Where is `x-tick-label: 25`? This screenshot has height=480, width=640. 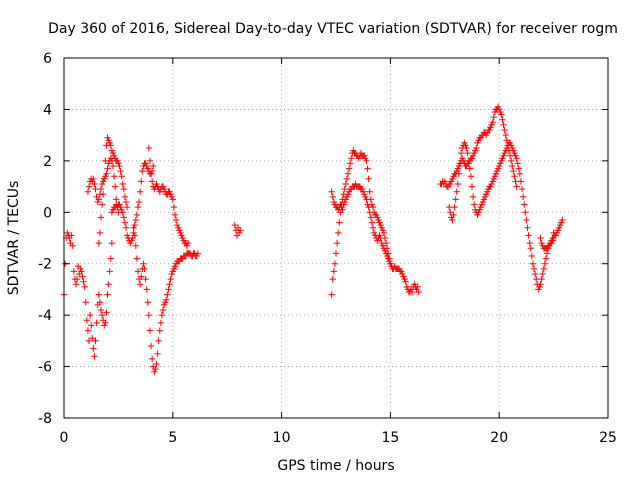
x-tick-label: 25 is located at coordinates (608, 438).